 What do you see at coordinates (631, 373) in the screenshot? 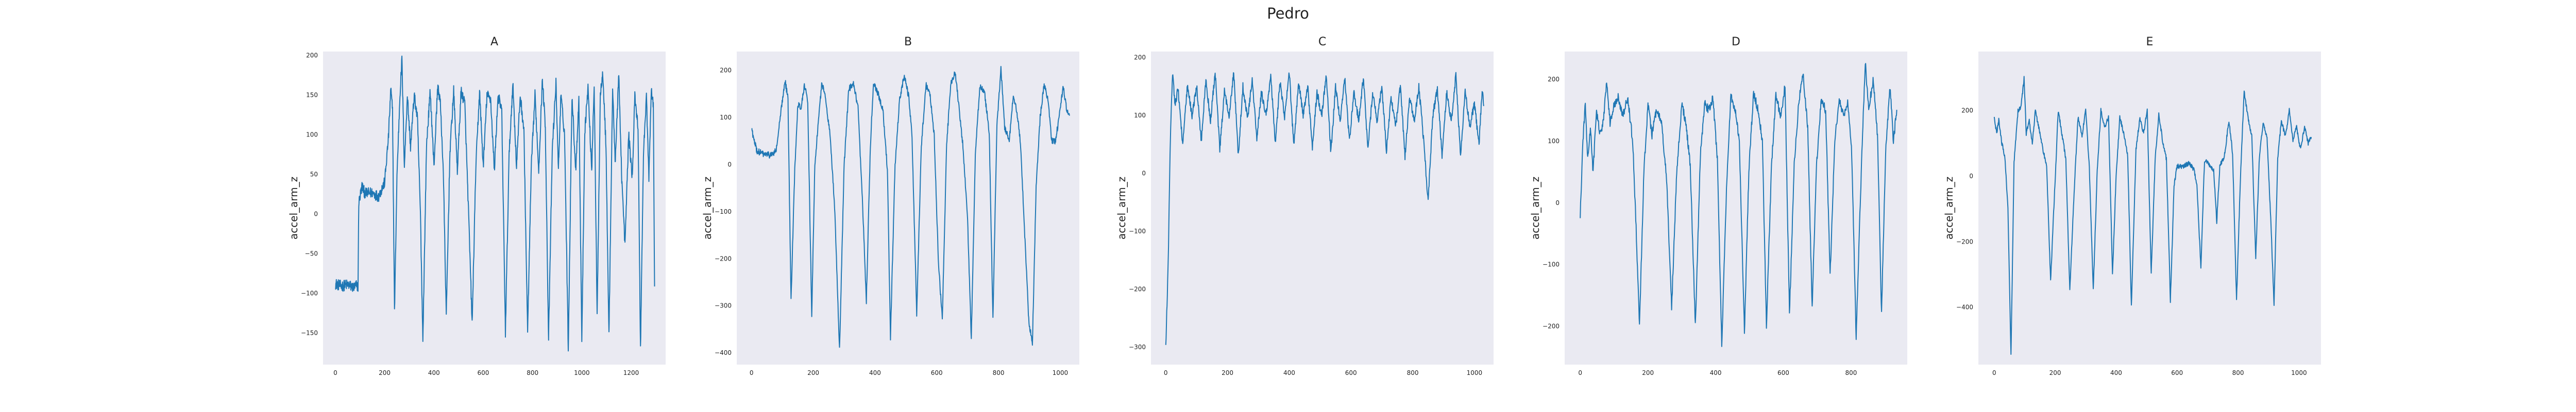
I see `x-tick-label: 1200` at bounding box center [631, 373].